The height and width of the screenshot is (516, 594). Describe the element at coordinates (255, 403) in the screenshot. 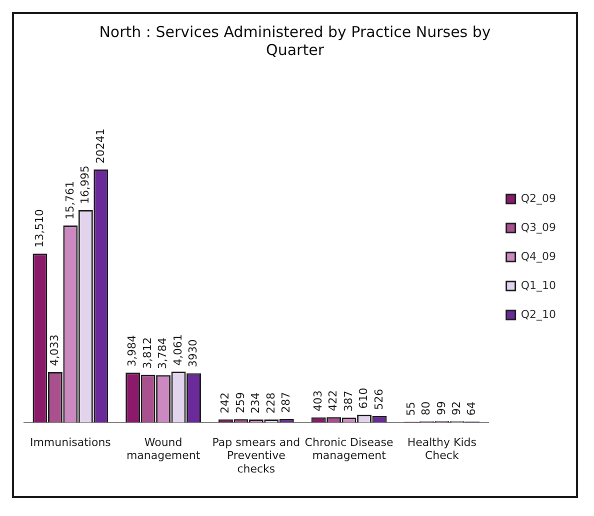

I see `data-label: 234` at that location.